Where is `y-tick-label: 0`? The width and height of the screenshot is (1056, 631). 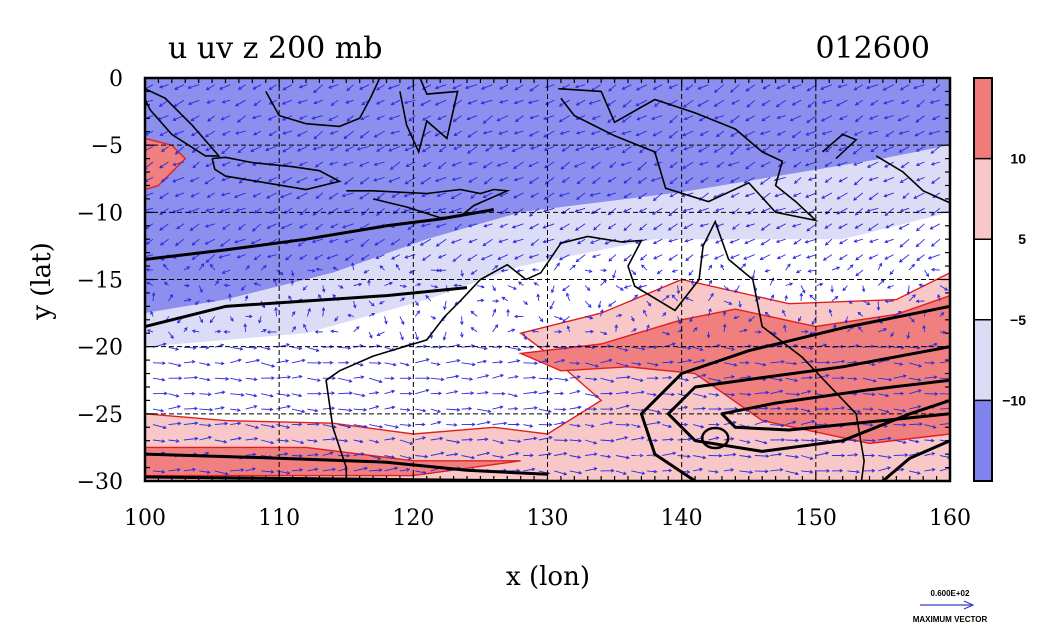
y-tick-label: 0 is located at coordinates (116, 79).